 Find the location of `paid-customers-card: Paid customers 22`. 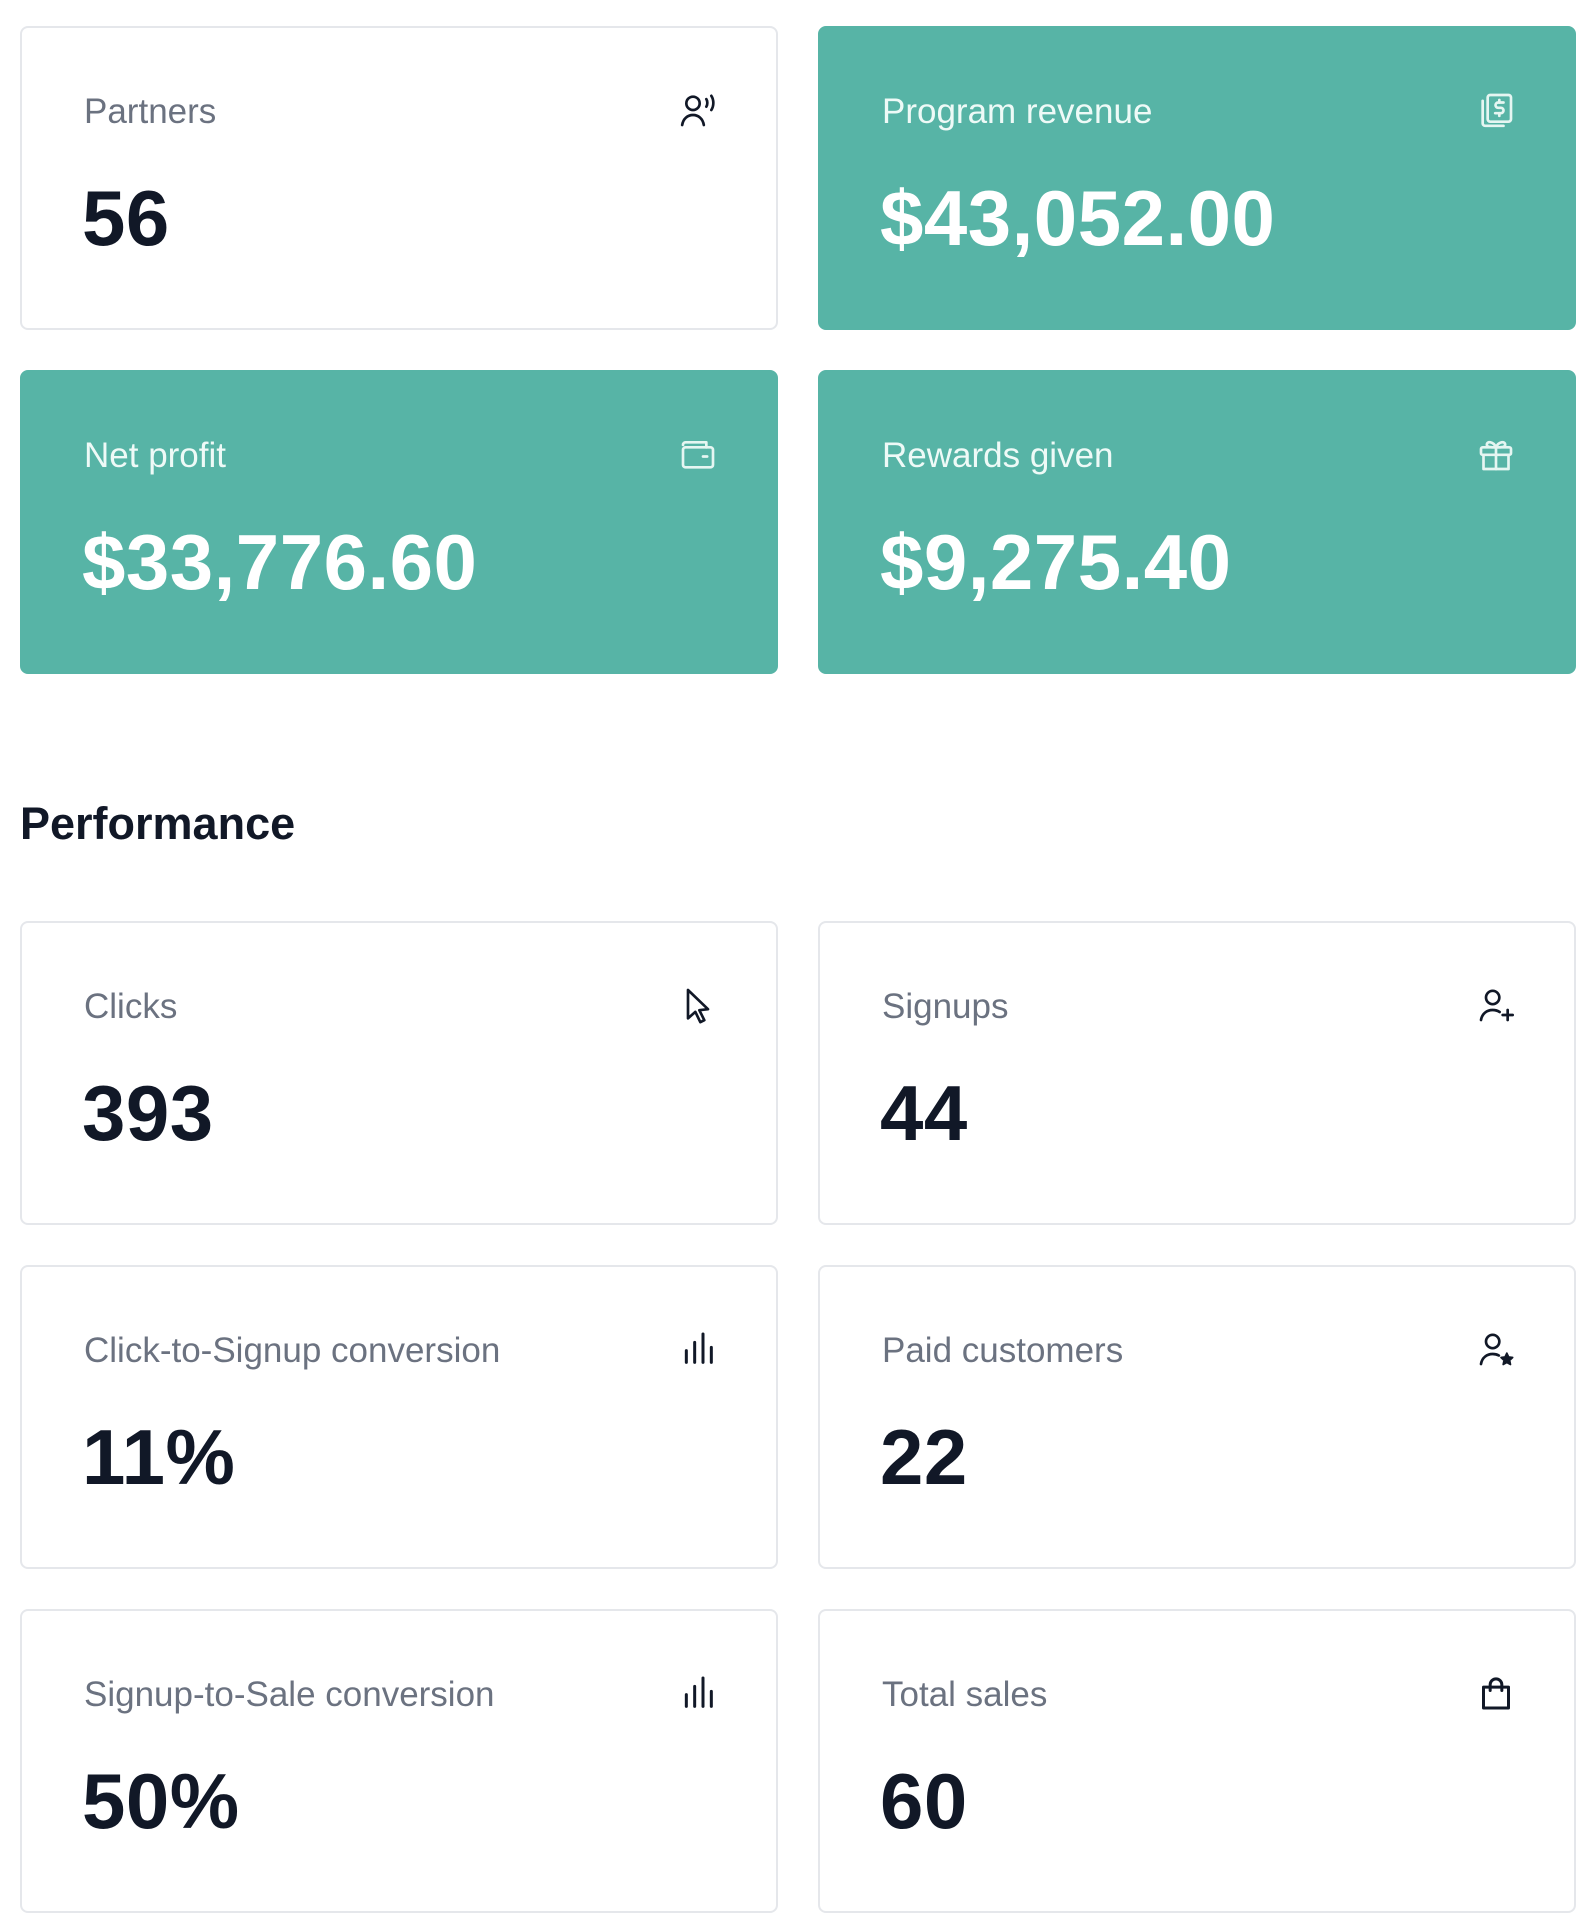

paid-customers-card: Paid customers 22 is located at coordinates (1197, 1417).